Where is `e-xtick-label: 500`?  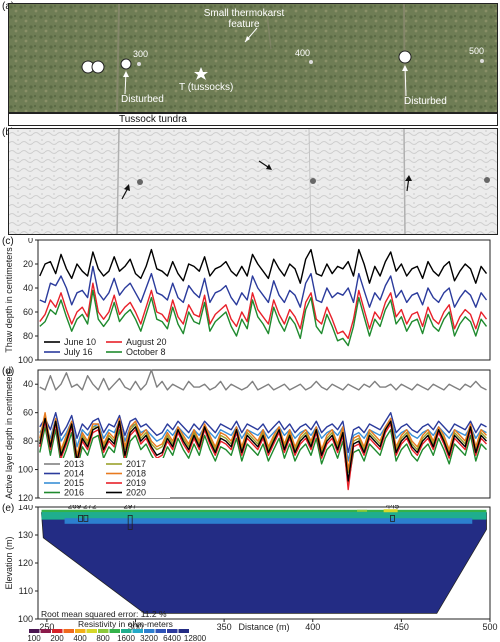 e-xtick-label: 500 is located at coordinates (489, 627).